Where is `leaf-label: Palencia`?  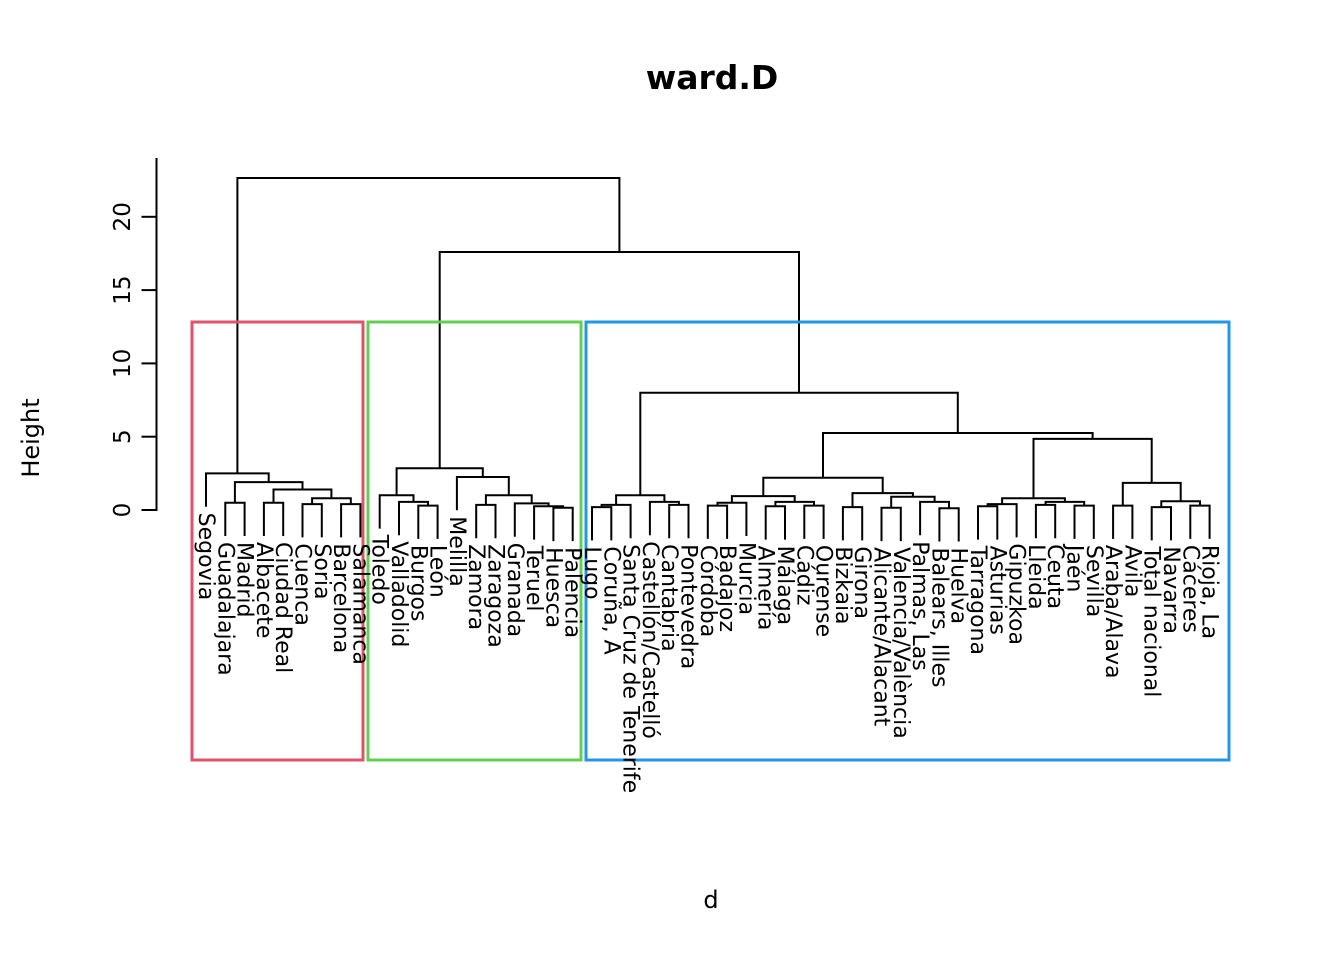 leaf-label: Palencia is located at coordinates (572, 592).